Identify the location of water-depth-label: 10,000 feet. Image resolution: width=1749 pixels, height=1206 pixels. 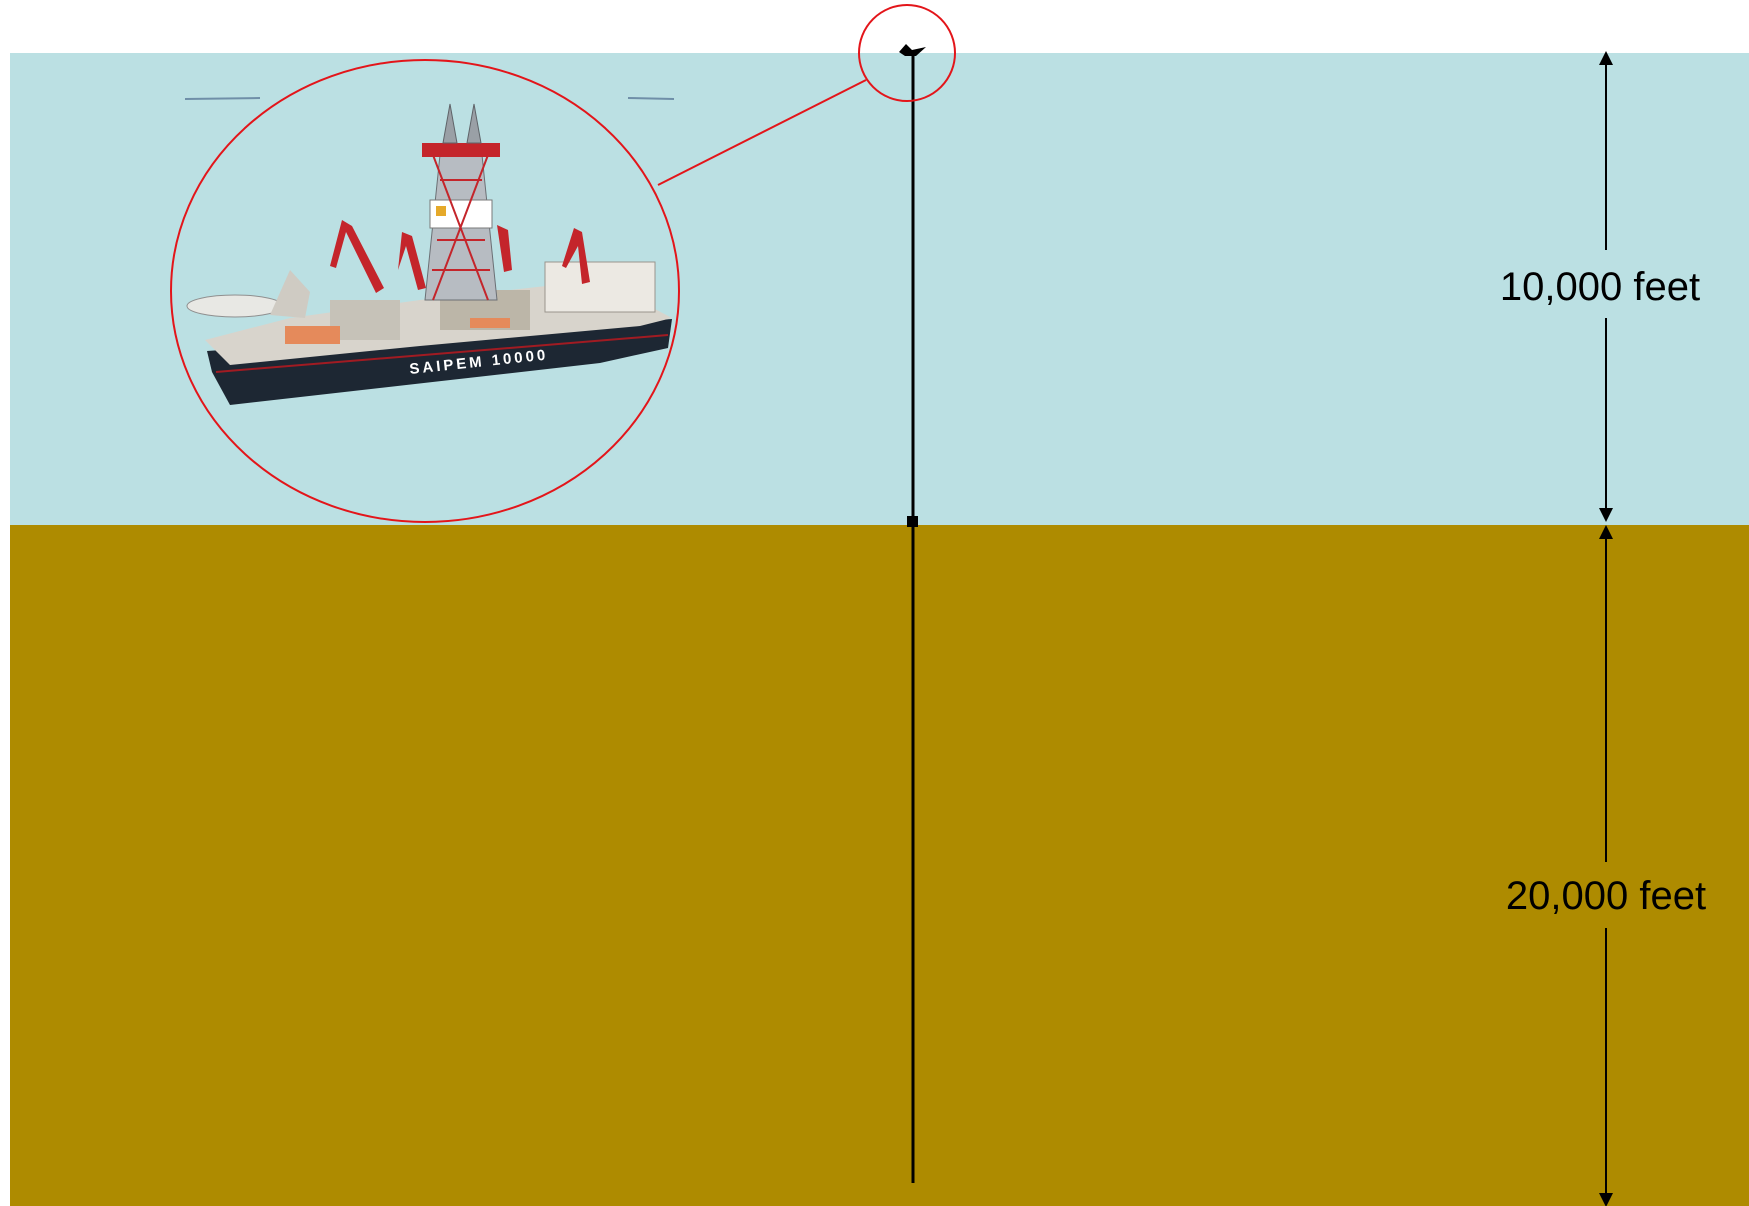
(1600, 287).